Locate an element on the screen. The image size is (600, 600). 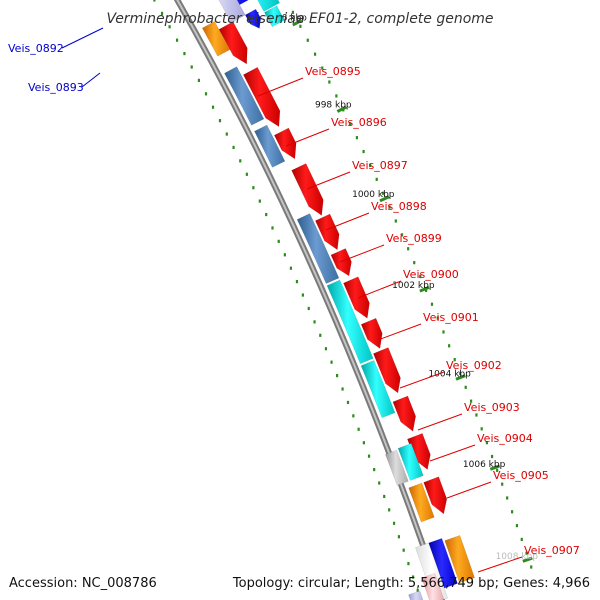
tick-label: 1002 kbp is located at coordinates (413, 286).